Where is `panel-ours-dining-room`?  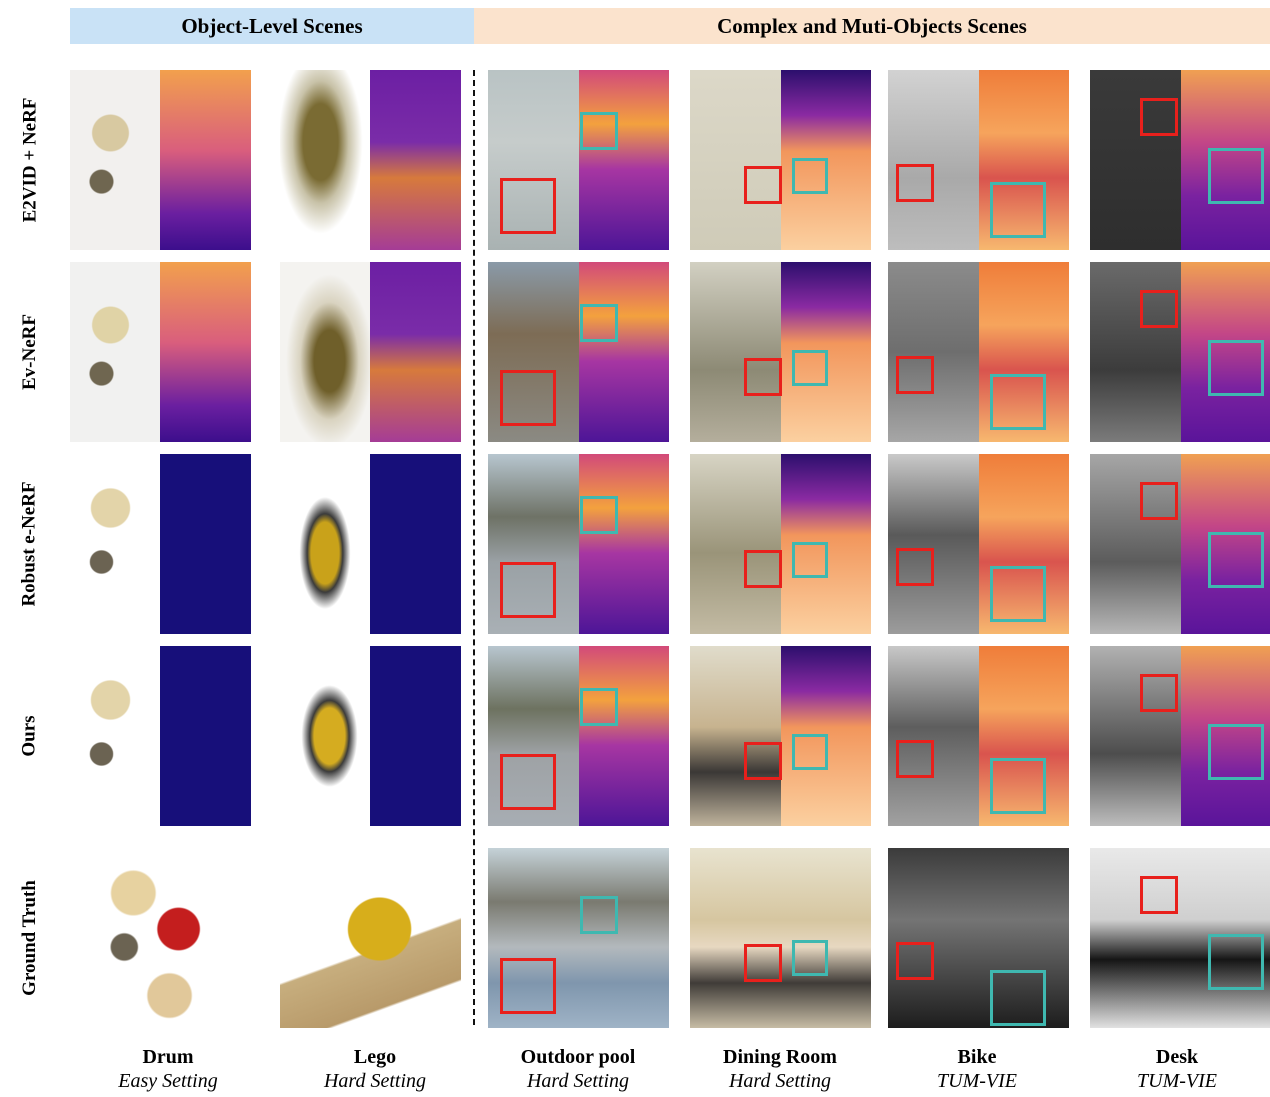
panel-ours-dining-room is located at coordinates (780, 736).